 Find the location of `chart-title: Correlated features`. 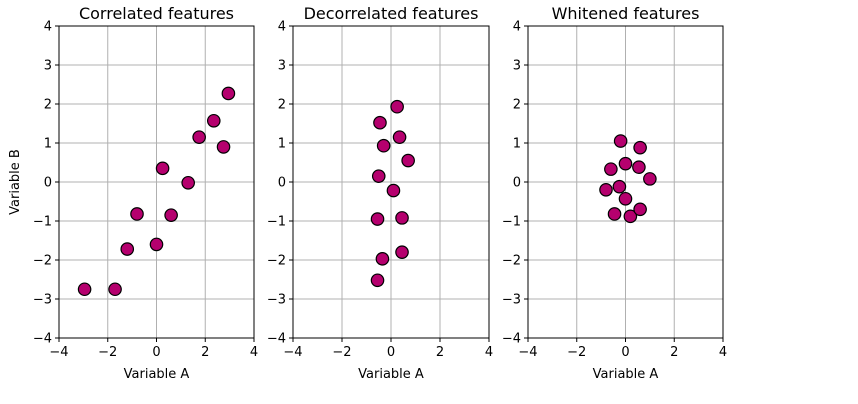

chart-title: Correlated features is located at coordinates (156, 13).